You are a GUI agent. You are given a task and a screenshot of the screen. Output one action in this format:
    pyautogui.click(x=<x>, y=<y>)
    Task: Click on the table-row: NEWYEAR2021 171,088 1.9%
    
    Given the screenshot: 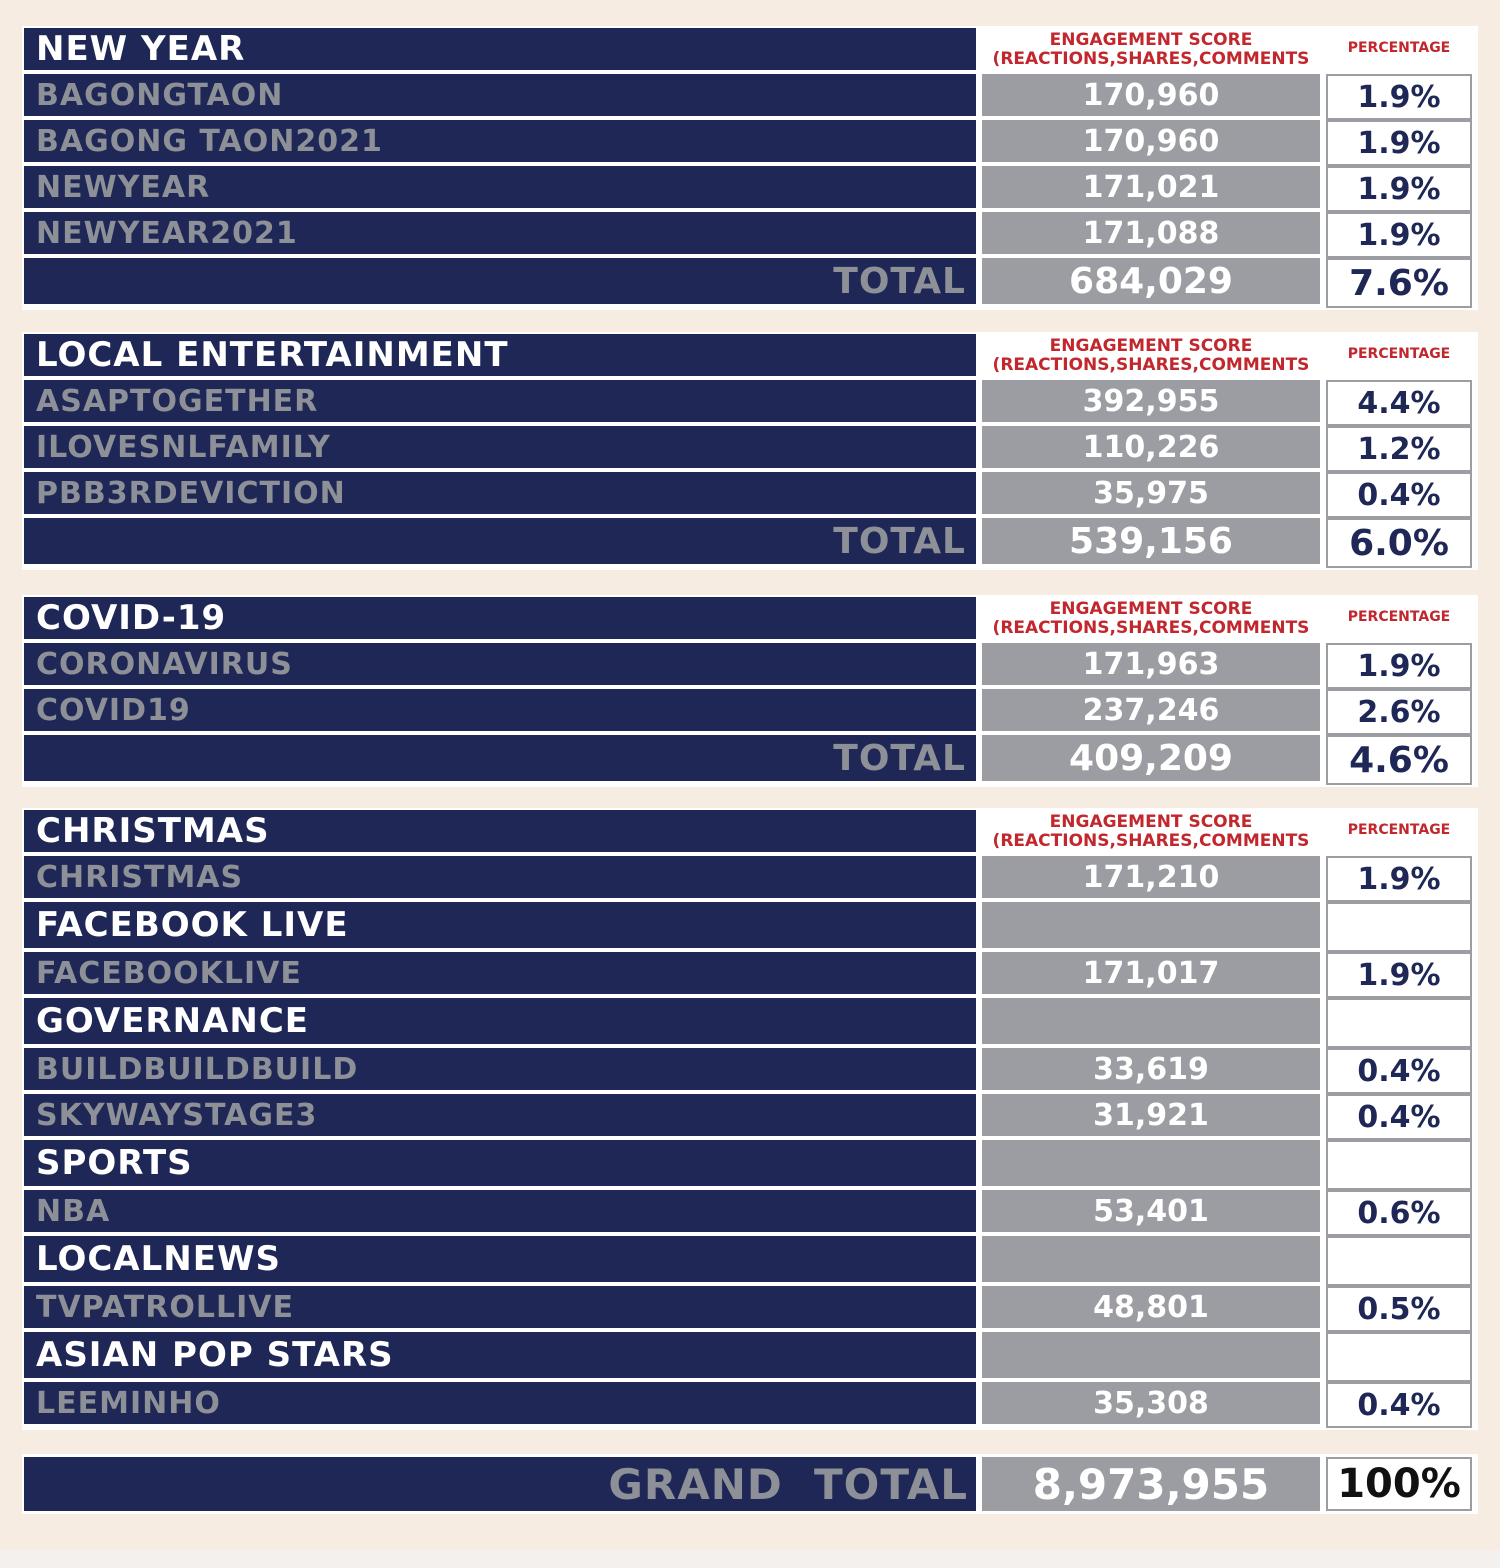 What is the action you would take?
    pyautogui.click(x=750, y=235)
    